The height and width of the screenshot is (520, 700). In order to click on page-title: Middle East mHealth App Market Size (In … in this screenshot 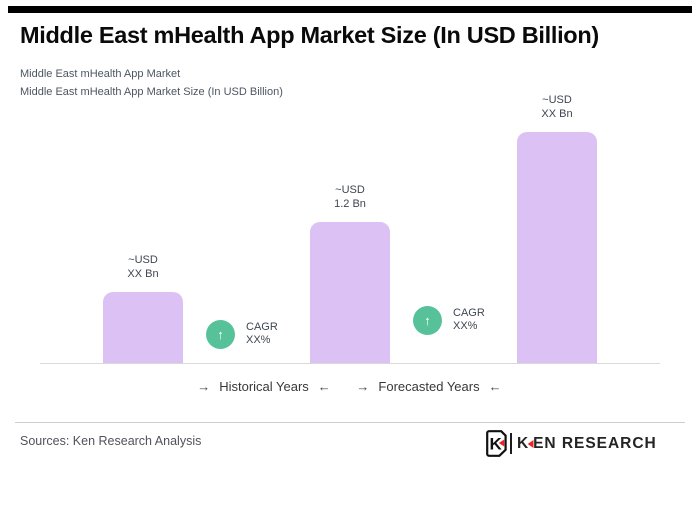, I will do `click(309, 35)`.